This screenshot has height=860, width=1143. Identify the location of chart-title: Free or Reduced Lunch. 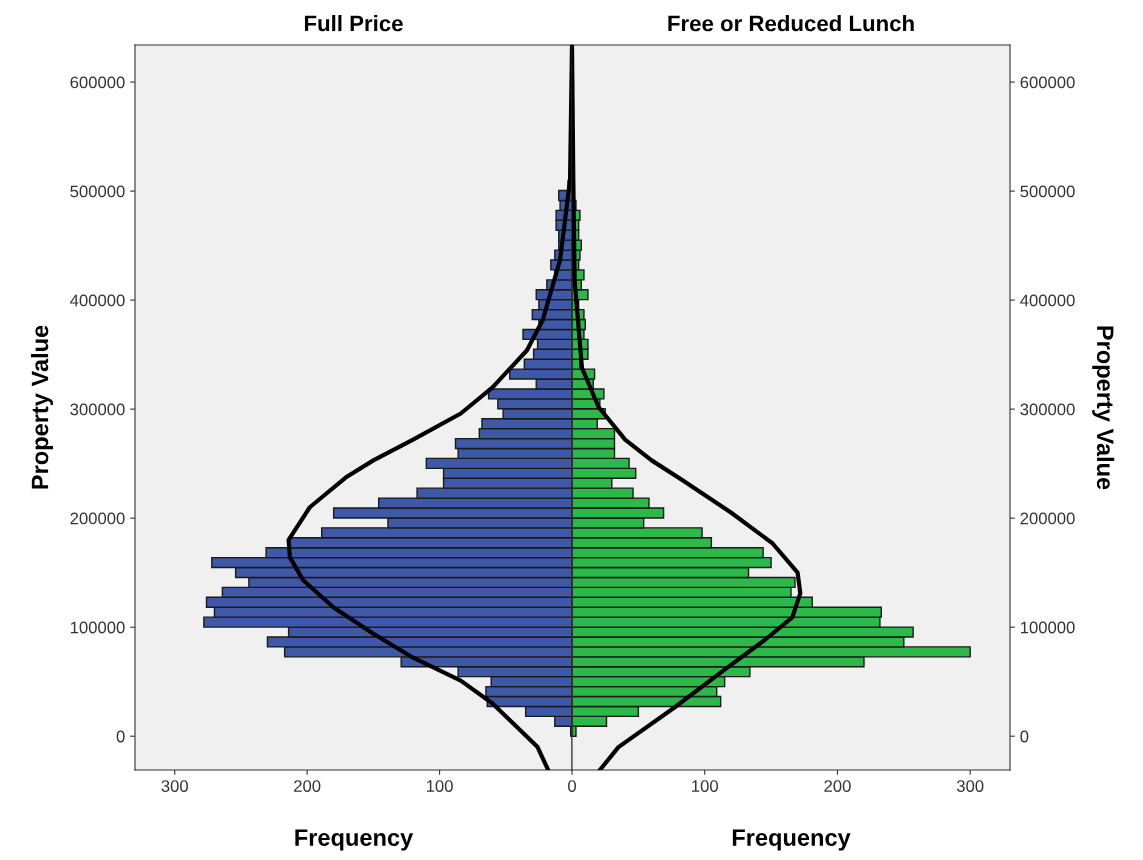
(791, 23).